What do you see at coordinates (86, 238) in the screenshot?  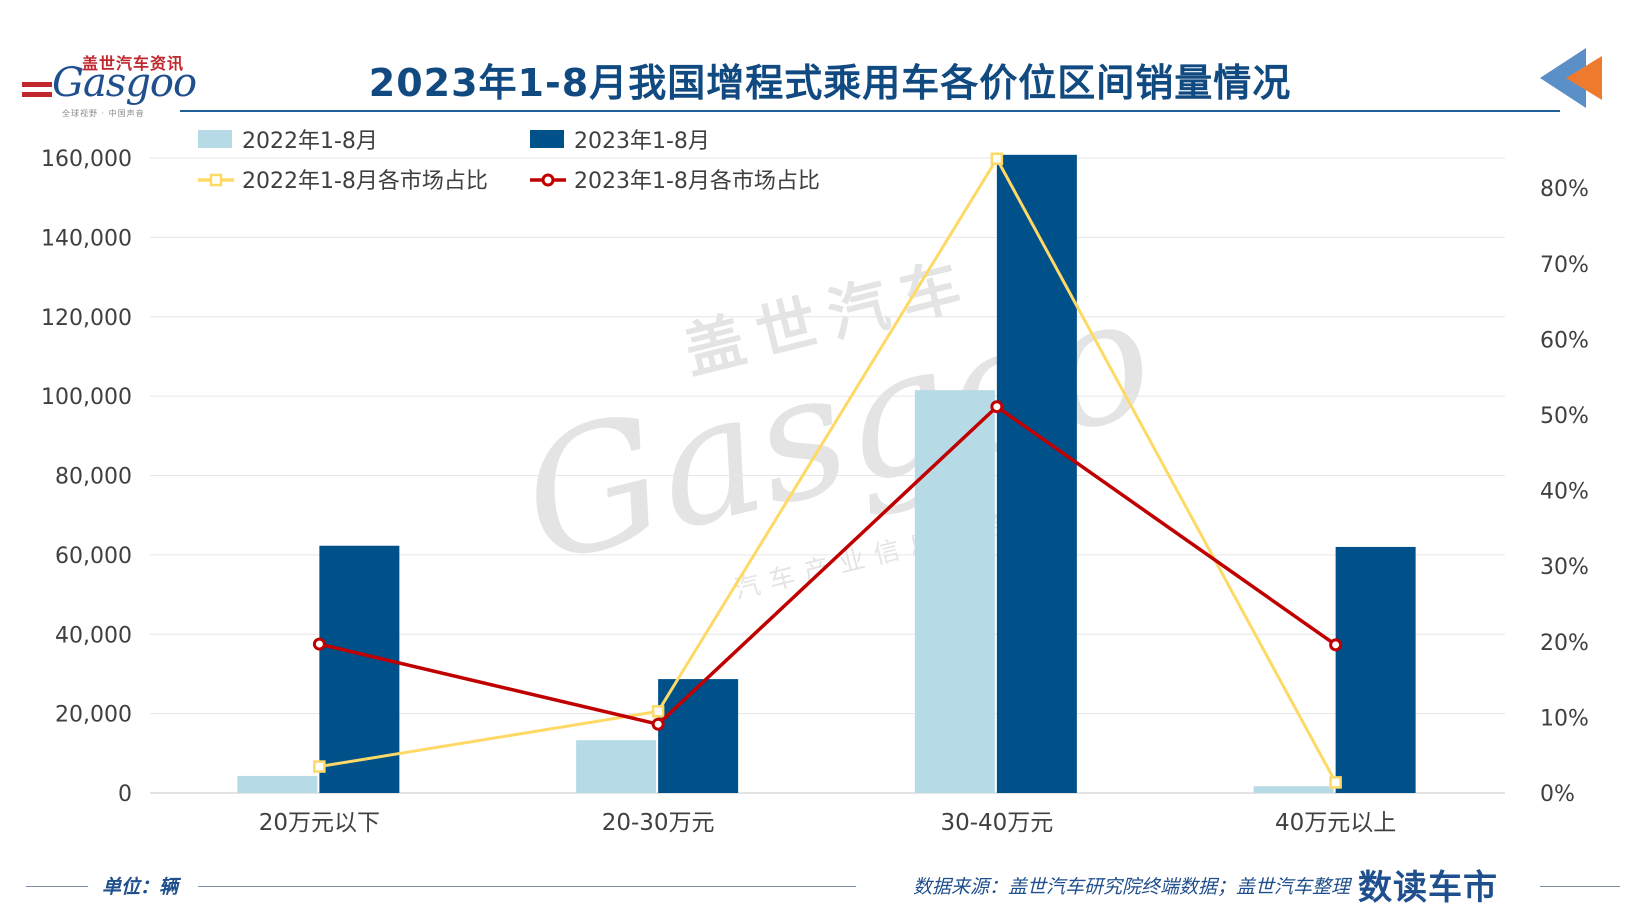 I see `y-left-tick-label: 140,000` at bounding box center [86, 238].